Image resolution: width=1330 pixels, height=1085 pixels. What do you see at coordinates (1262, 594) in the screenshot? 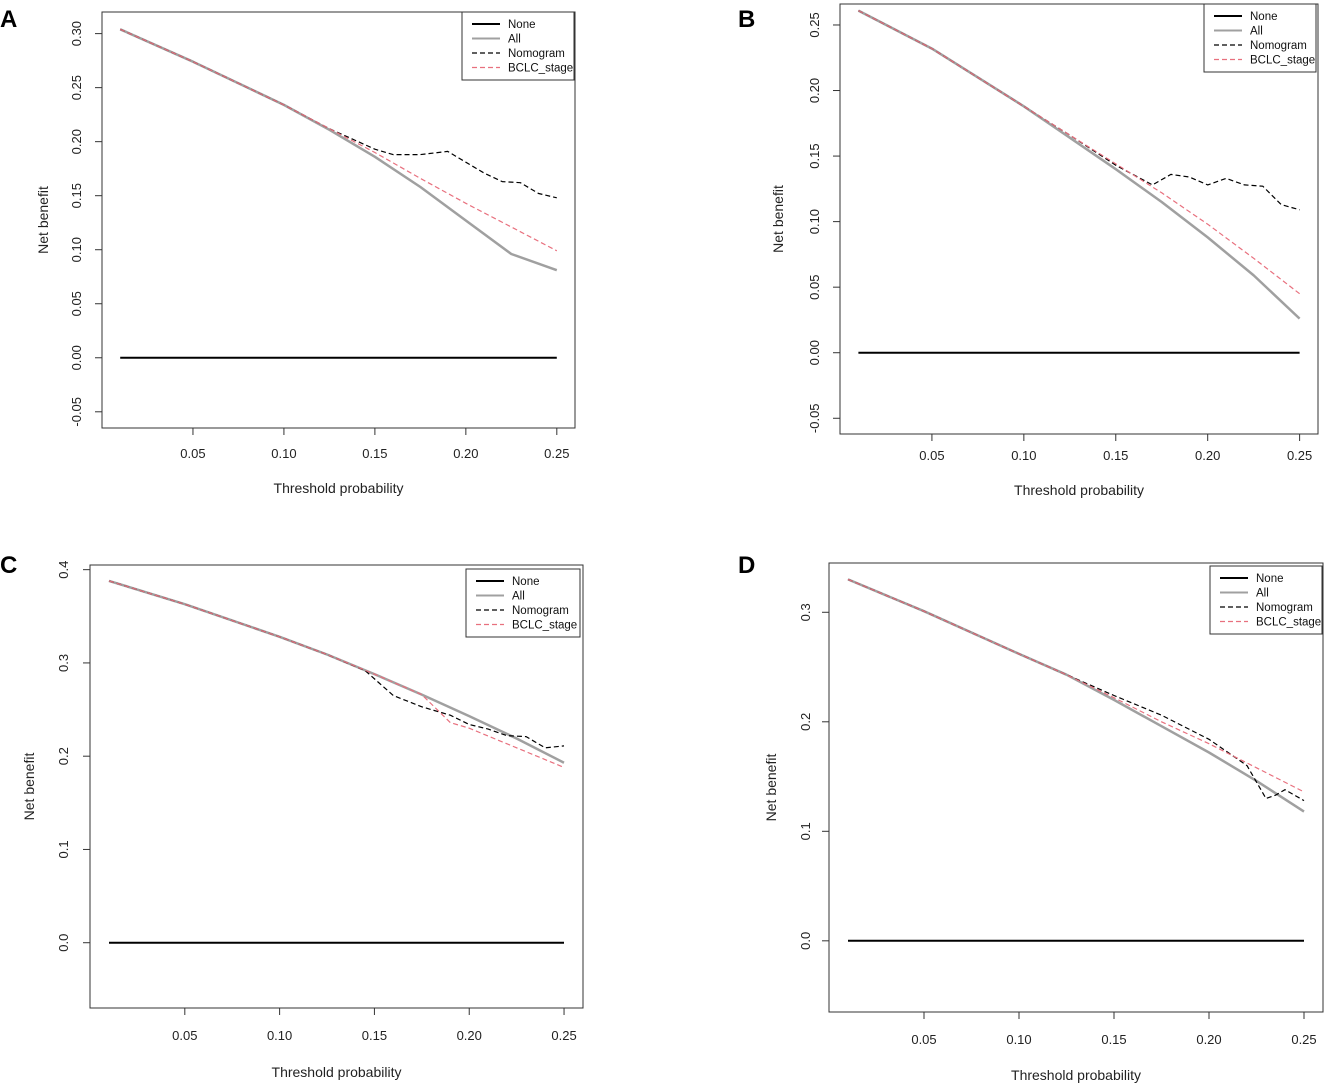
I see `legend-label-d-1: All` at bounding box center [1262, 594].